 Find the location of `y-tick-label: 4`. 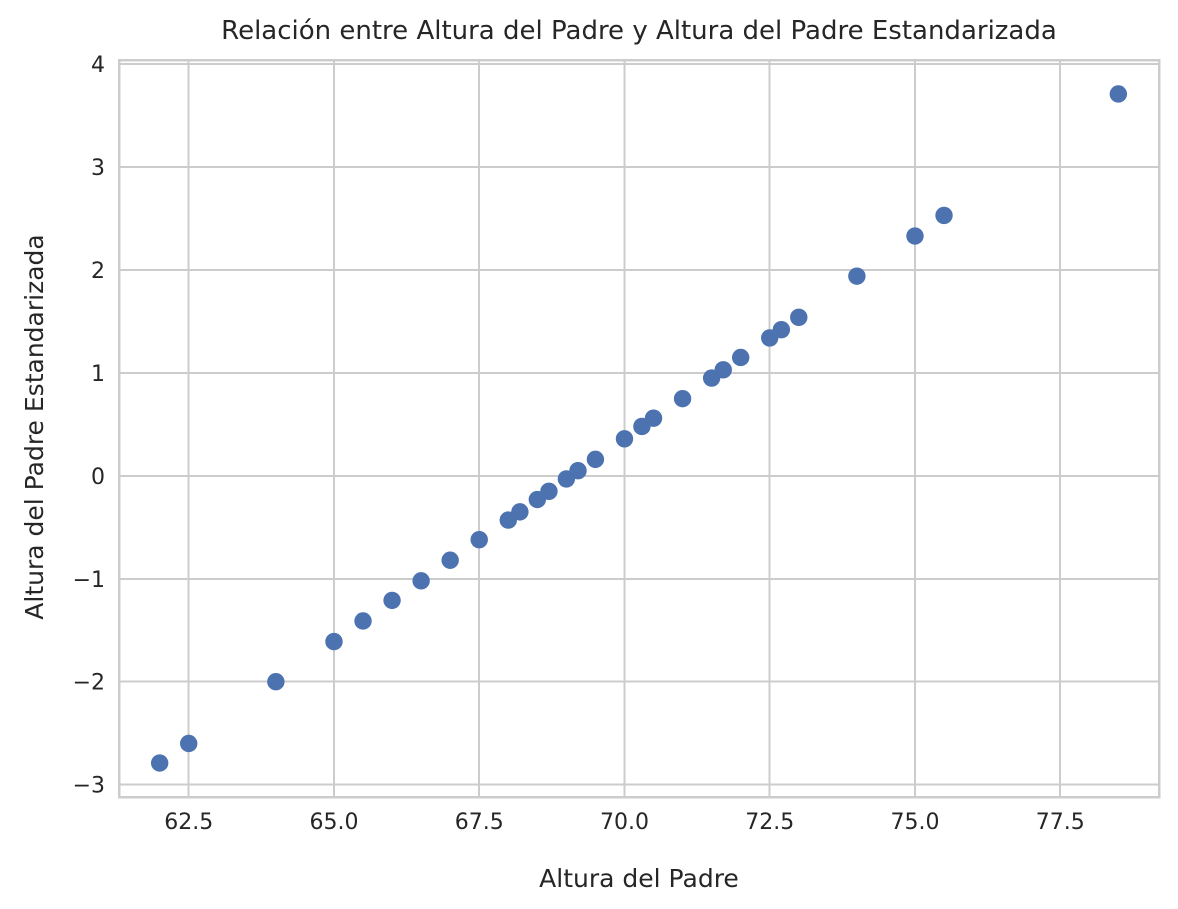

y-tick-label: 4 is located at coordinates (98, 65).